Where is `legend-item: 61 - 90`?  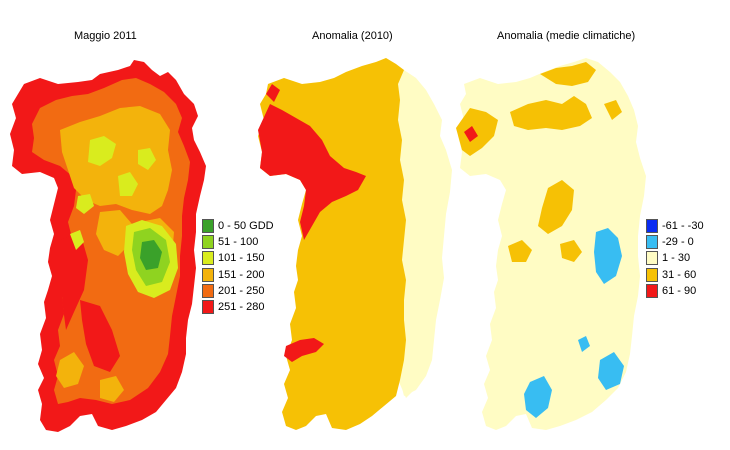 legend-item: 61 - 90 is located at coordinates (675, 291).